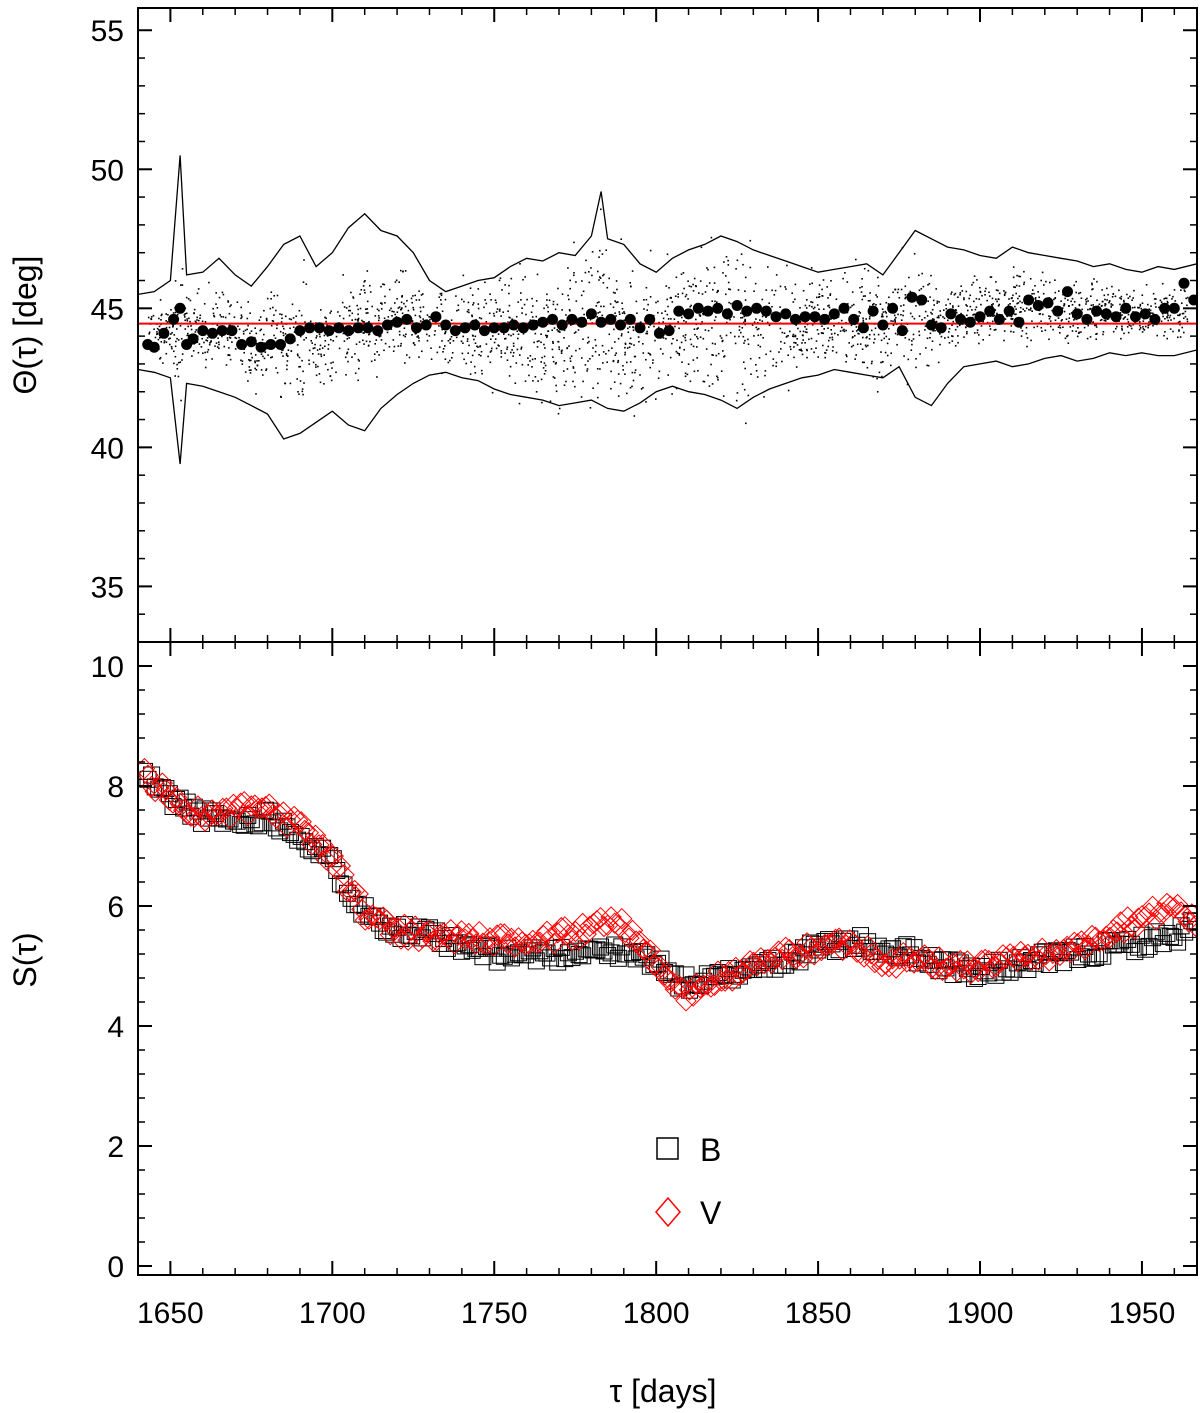 This screenshot has height=1413, width=1200. Describe the element at coordinates (494, 1313) in the screenshot. I see `x-tick-label: 1750` at that location.